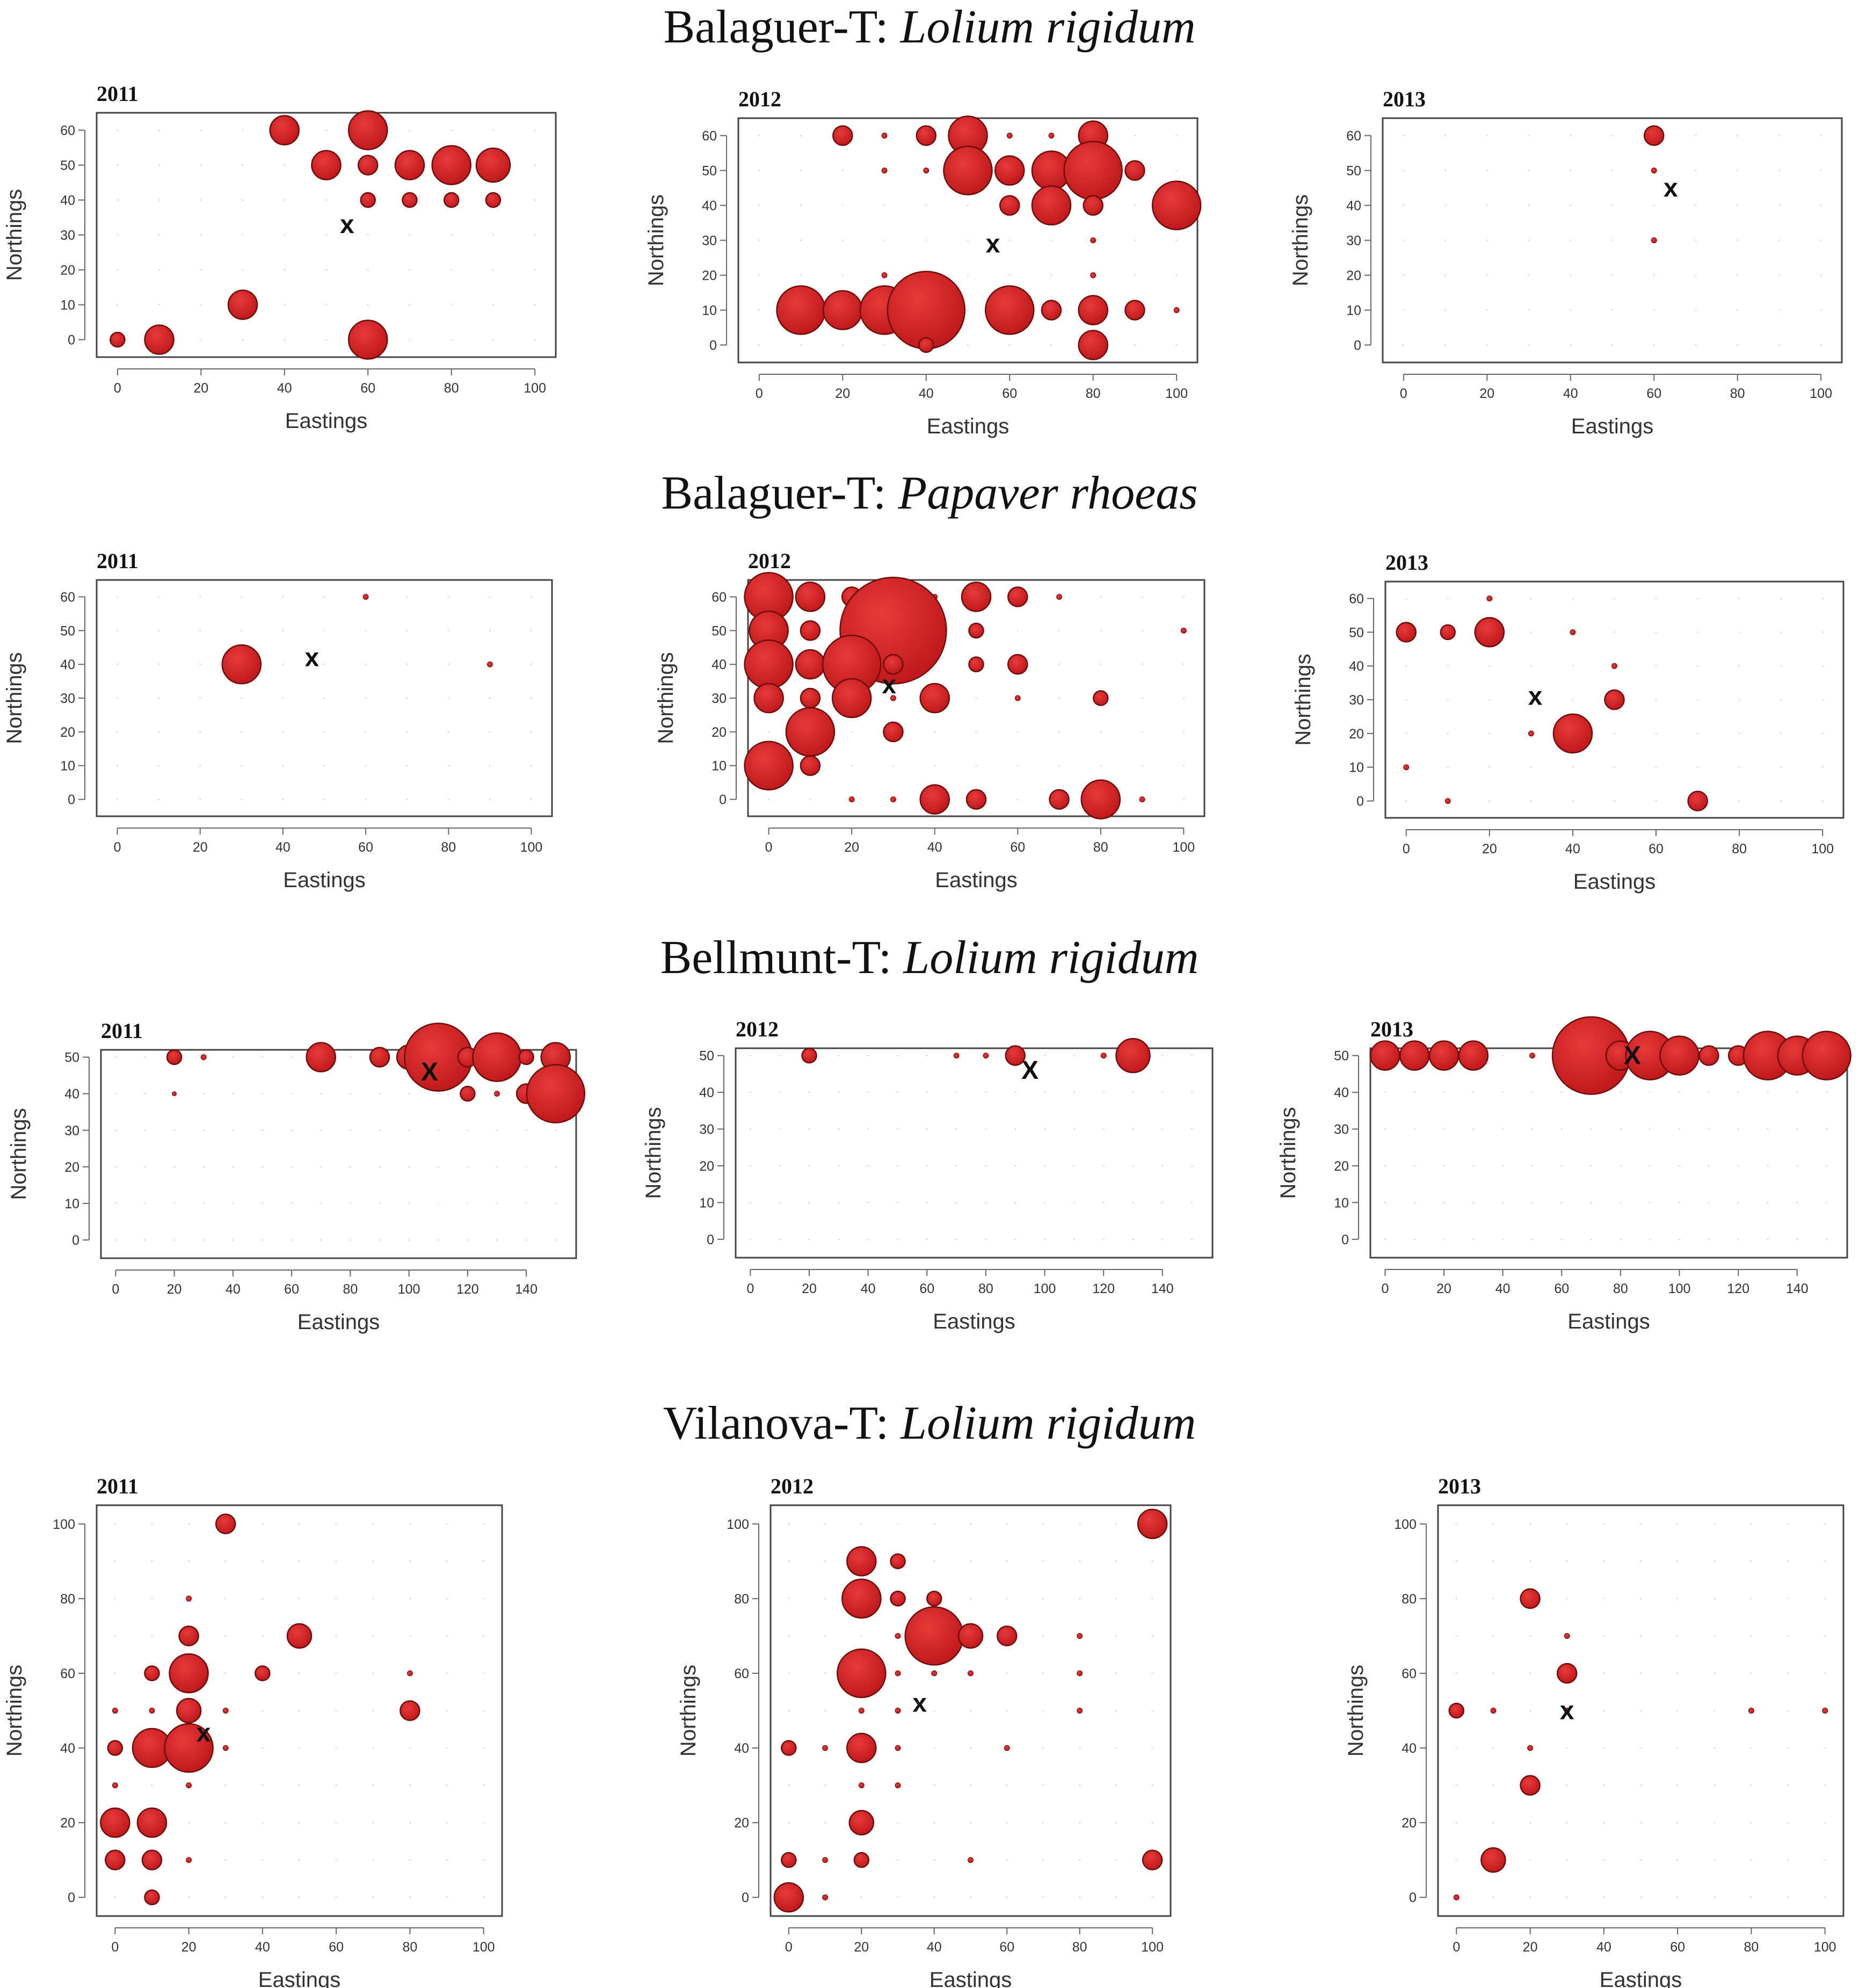 The width and height of the screenshot is (1859, 1988). What do you see at coordinates (976, 880) in the screenshot?
I see `x-axis-label: Eastings` at bounding box center [976, 880].